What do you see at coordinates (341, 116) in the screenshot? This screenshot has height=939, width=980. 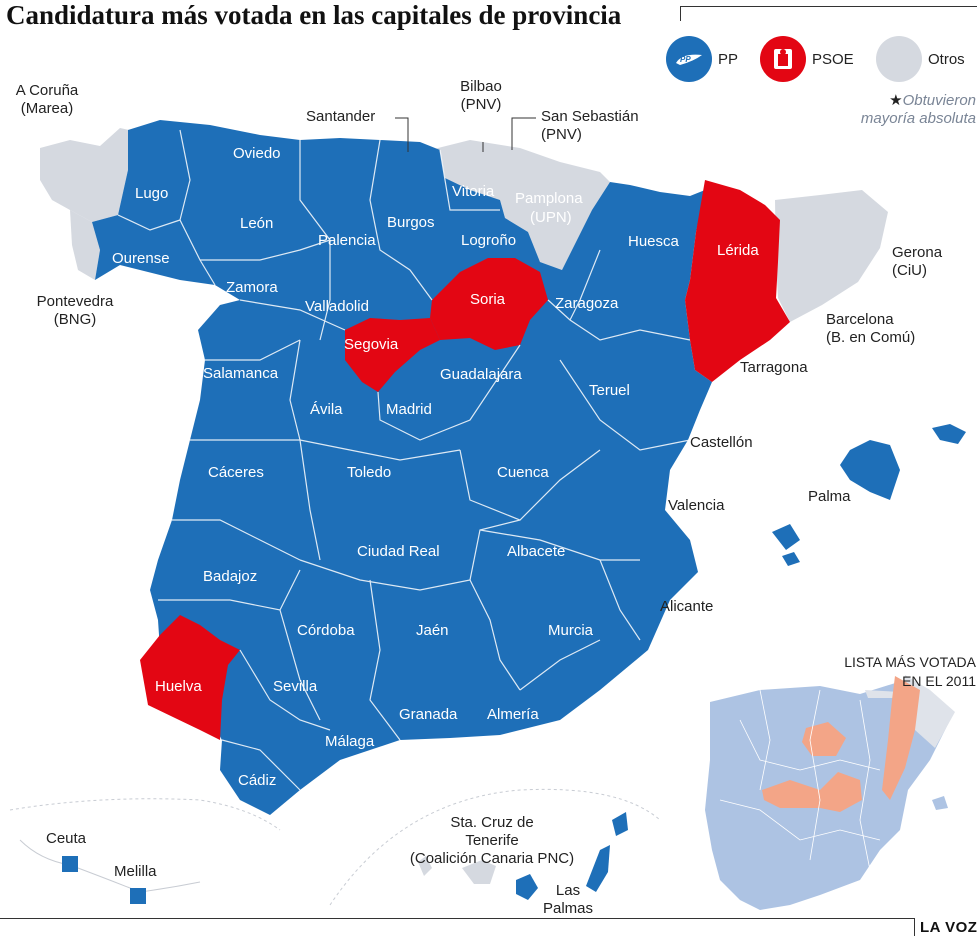 I see `label-santander: Santander` at bounding box center [341, 116].